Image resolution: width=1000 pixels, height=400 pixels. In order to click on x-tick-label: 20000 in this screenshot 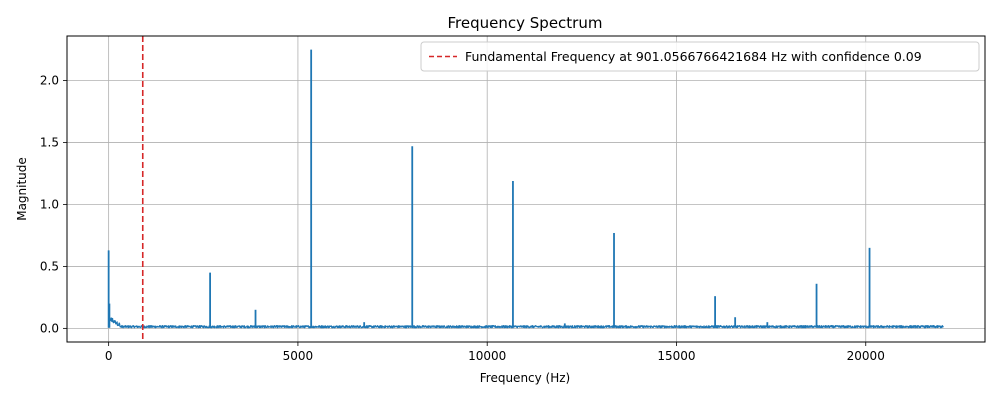, I will do `click(866, 356)`.